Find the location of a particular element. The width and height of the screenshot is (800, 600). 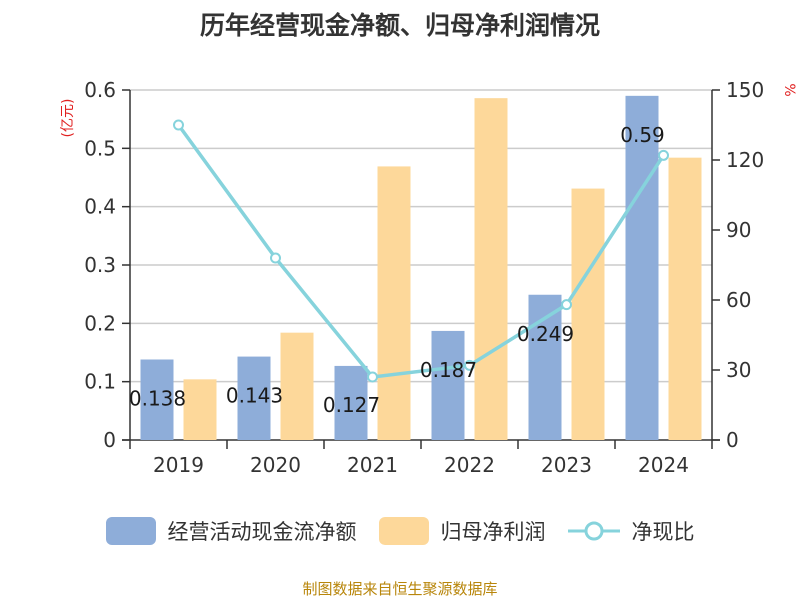

legend-swatch-cashflow is located at coordinates (130, 531).